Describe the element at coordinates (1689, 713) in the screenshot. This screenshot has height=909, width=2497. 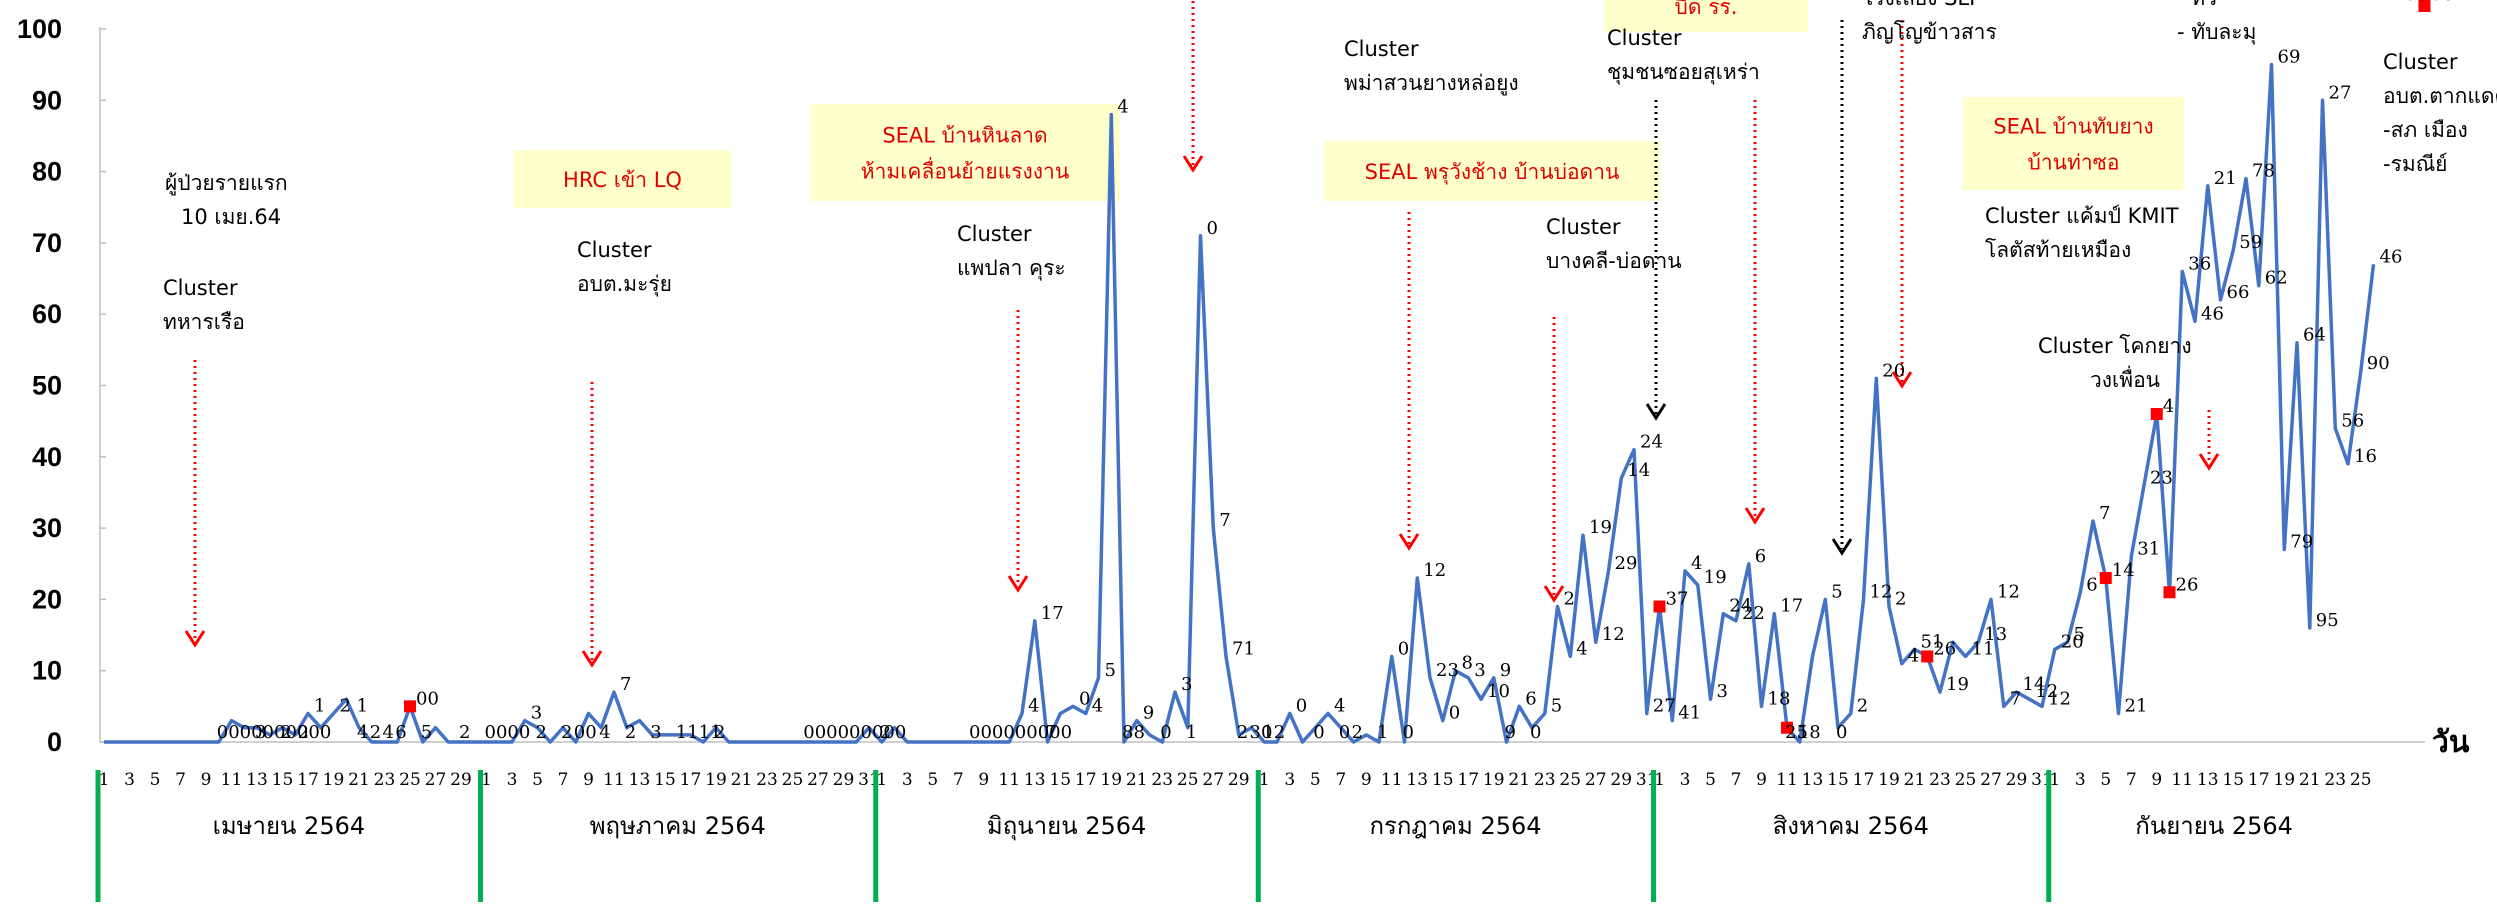
I see `data-label: 41` at that location.